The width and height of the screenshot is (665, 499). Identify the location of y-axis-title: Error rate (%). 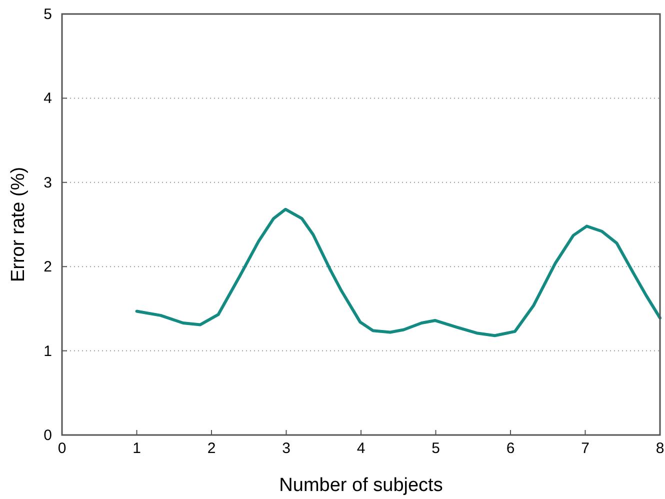
(18, 224).